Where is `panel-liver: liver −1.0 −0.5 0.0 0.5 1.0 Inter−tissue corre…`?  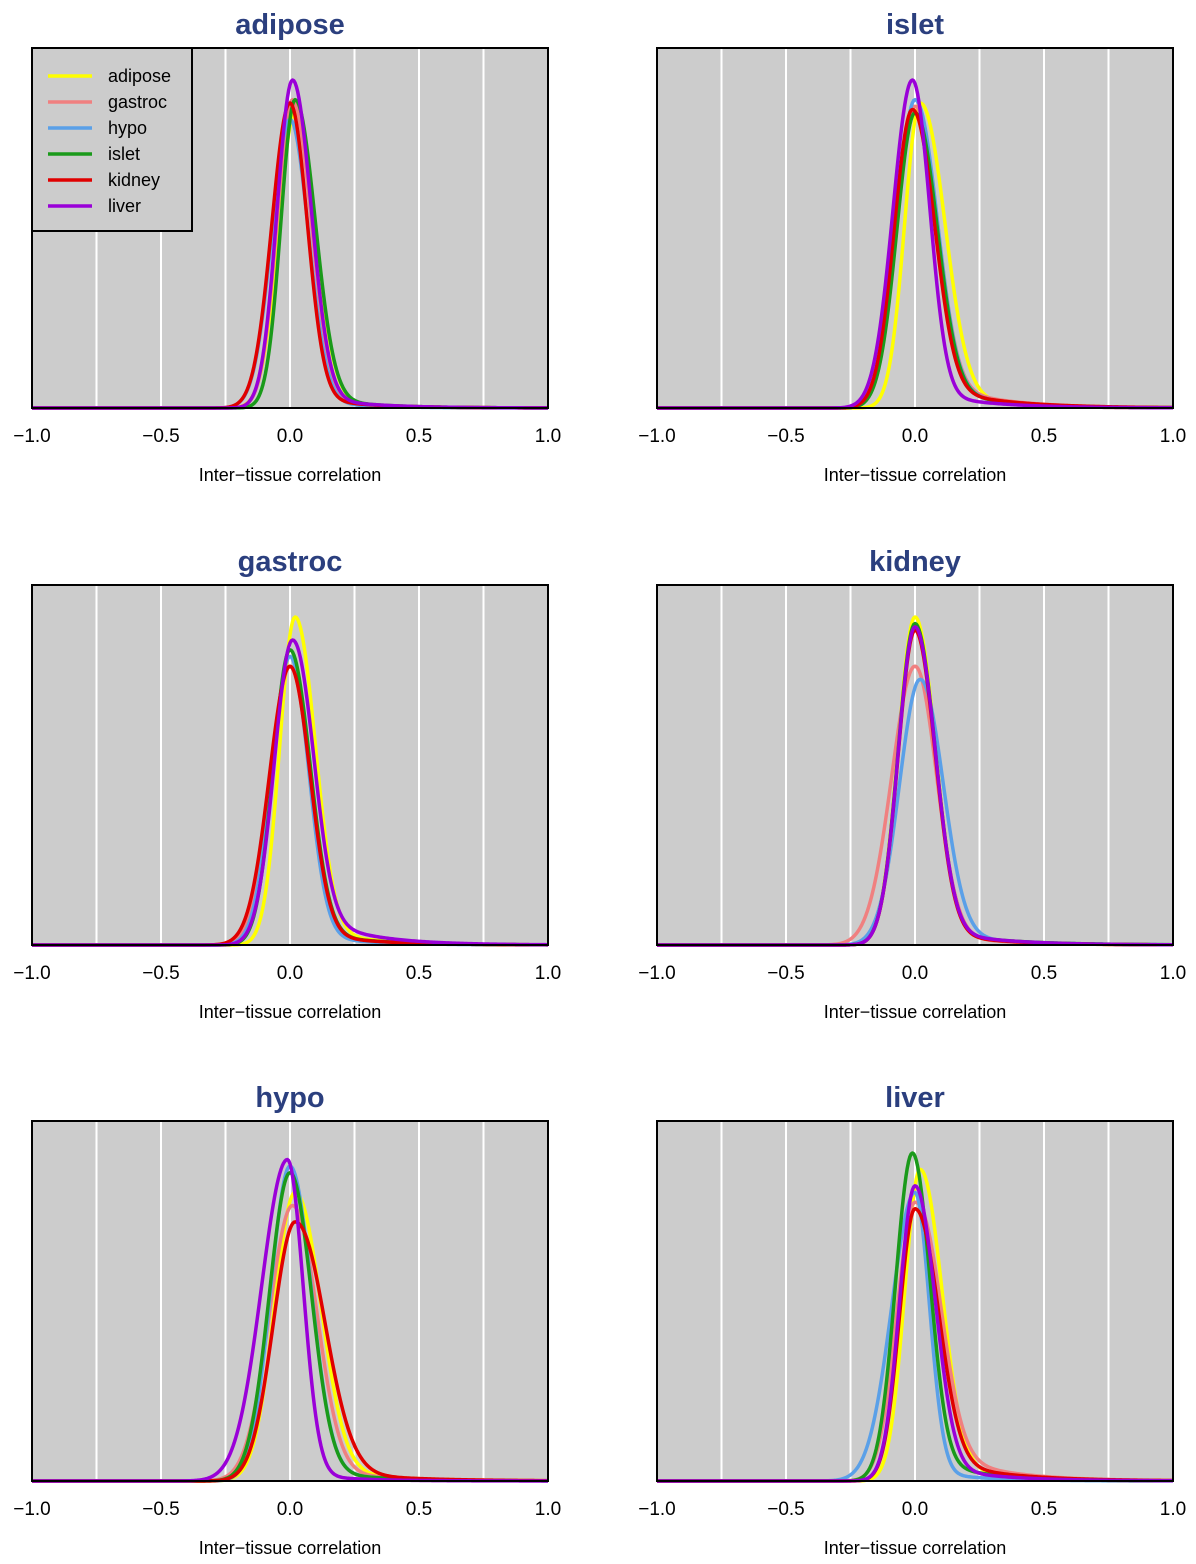
panel-liver: liver −1.0 −0.5 0.0 0.5 1.0 Inter−tissue corre… is located at coordinates (912, 1320).